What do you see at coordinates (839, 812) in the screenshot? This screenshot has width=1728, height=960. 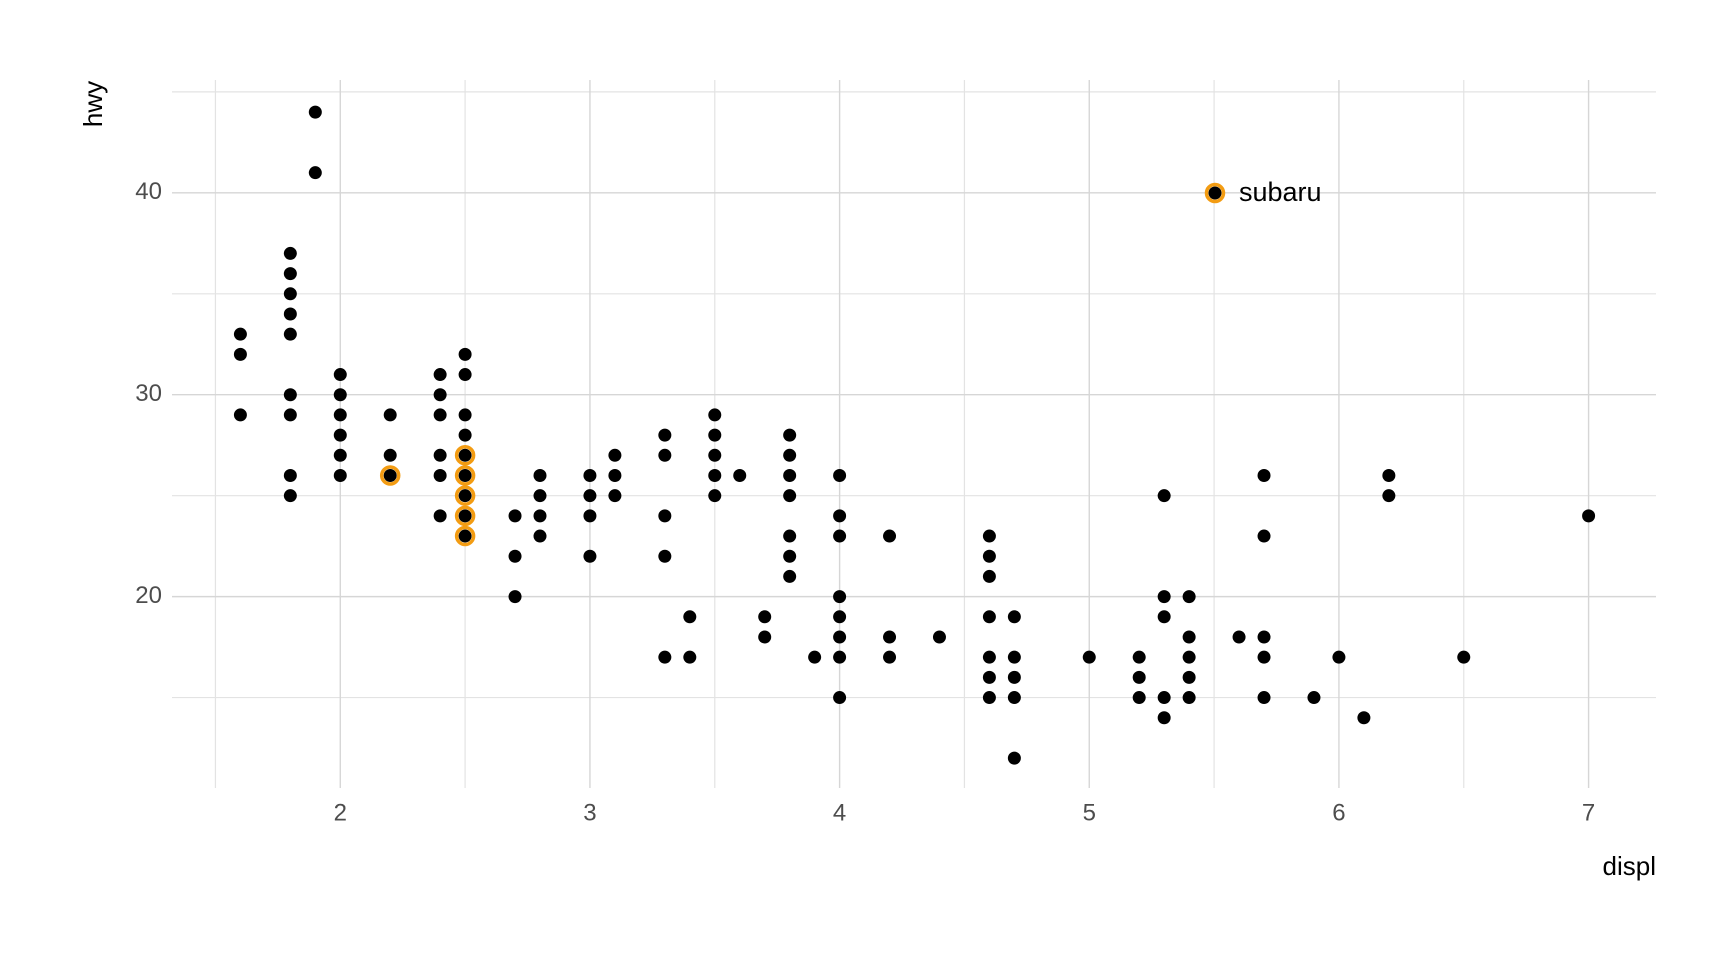 I see `x-tick-label: 4` at bounding box center [839, 812].